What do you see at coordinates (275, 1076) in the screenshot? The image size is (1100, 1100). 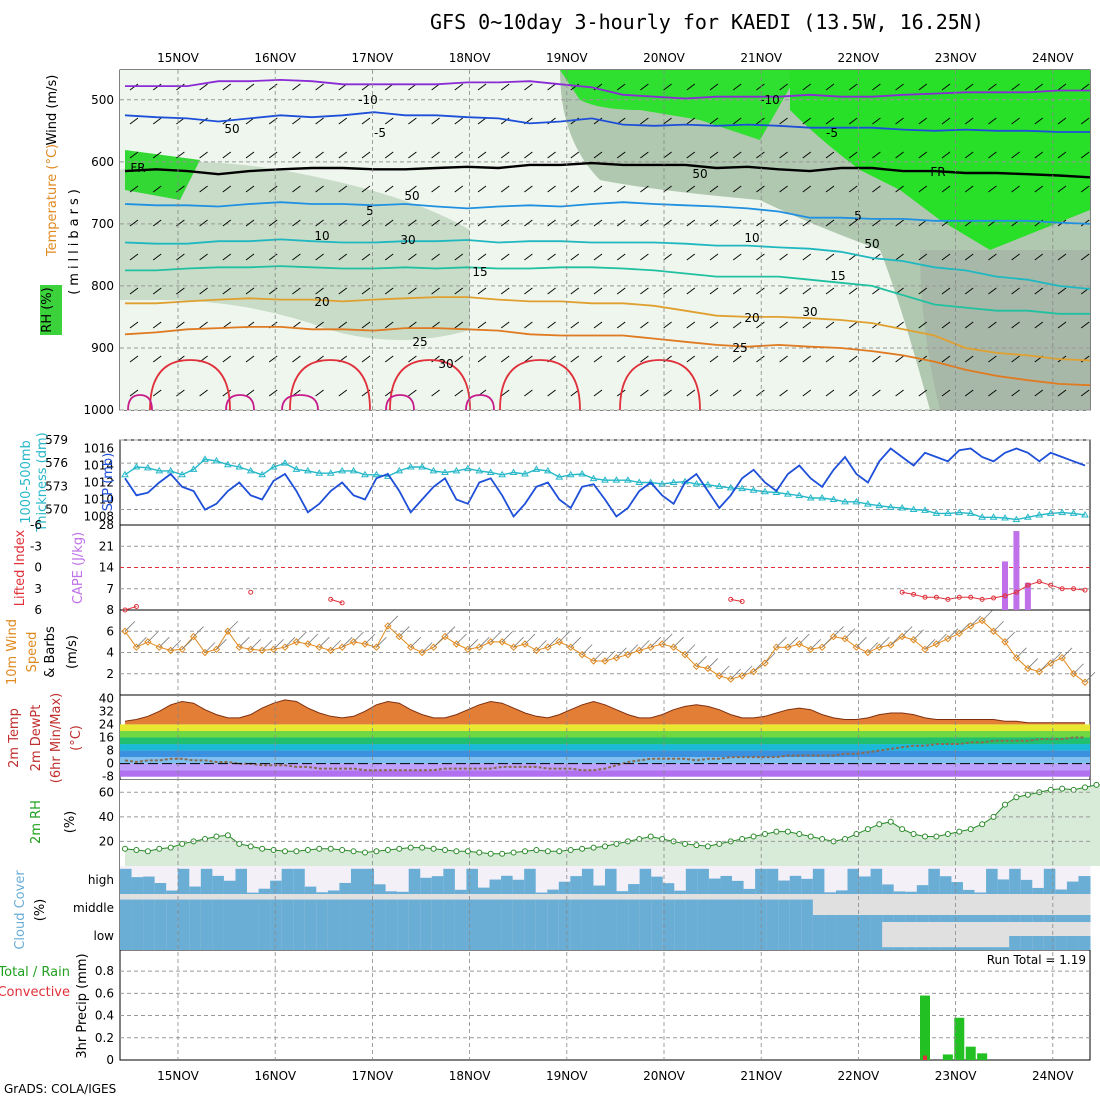 I see `date-label-bottom: 16NOV` at bounding box center [275, 1076].